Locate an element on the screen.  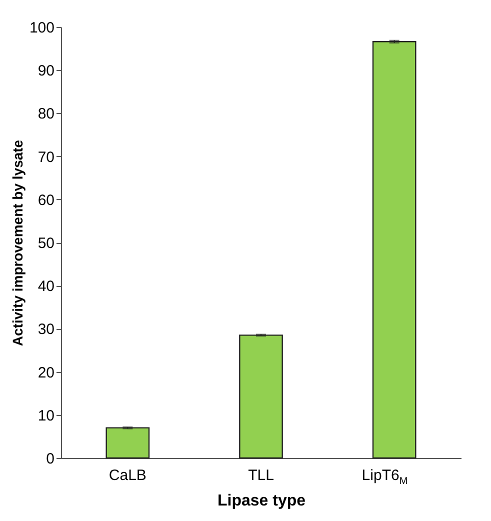
x-tick-label: CaLB is located at coordinates (127, 475).